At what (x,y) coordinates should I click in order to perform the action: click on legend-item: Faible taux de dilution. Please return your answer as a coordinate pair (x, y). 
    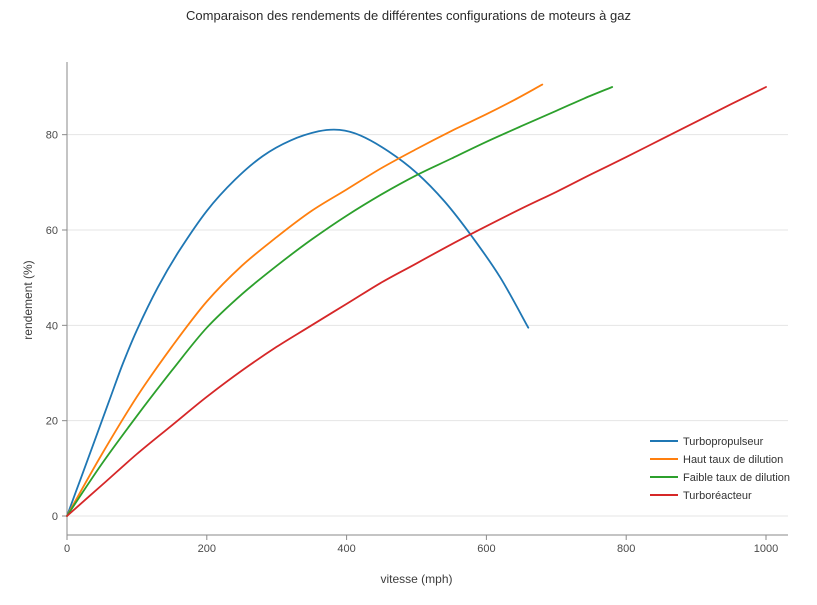
    Looking at the image, I should click on (720, 478).